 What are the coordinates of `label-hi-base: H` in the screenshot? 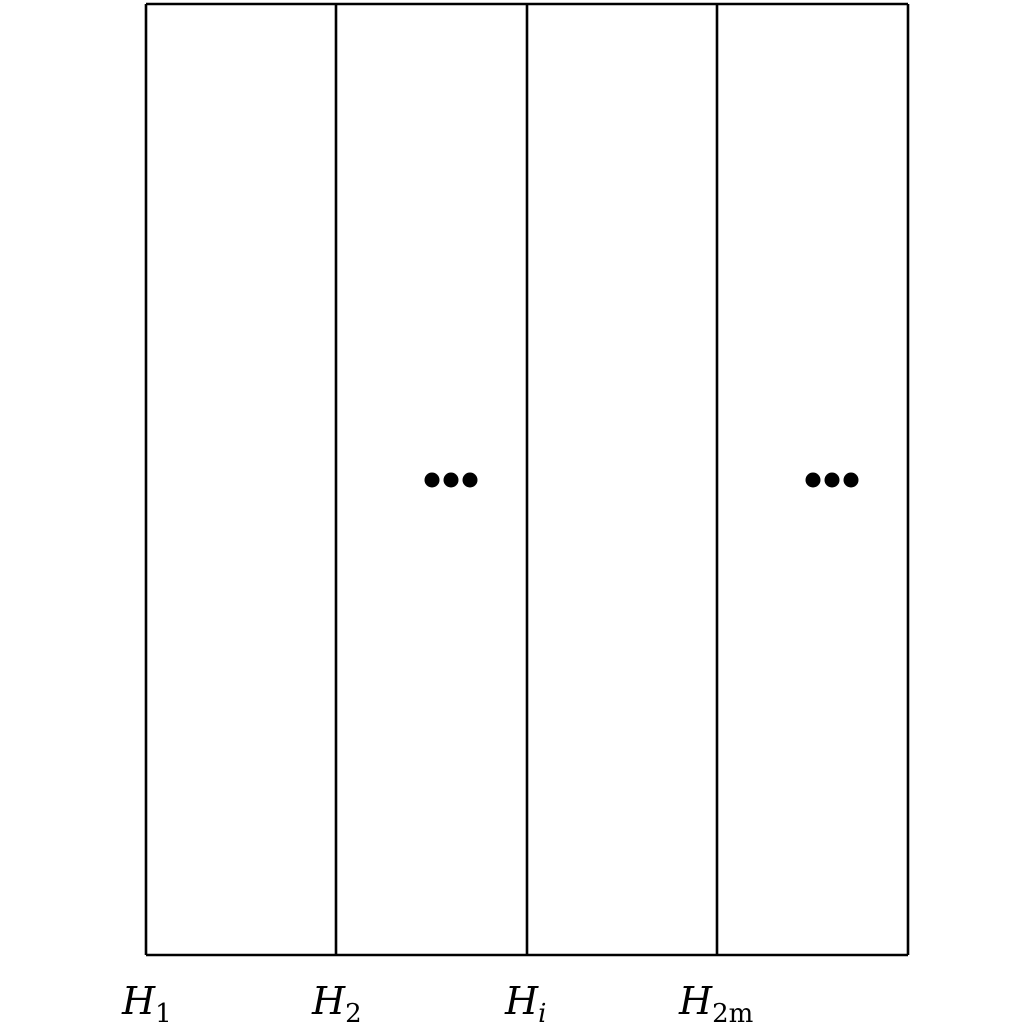 It's located at (521, 1001).